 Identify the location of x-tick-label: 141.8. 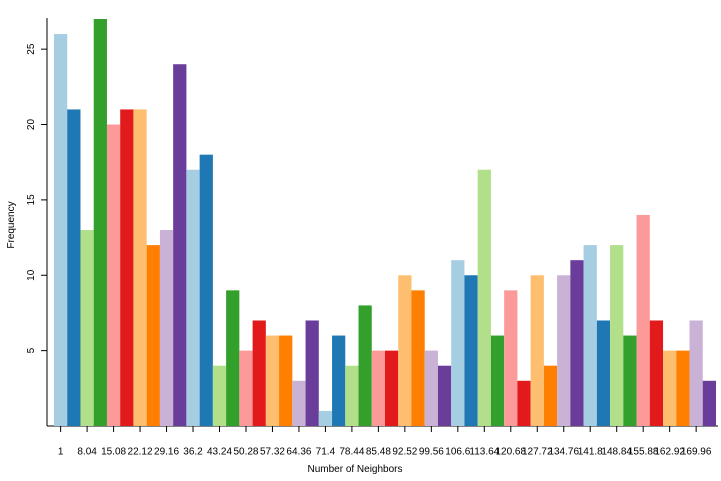
(590, 452).